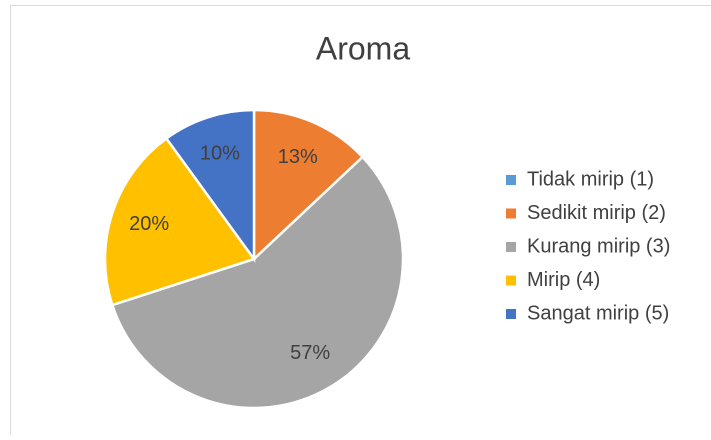 Image resolution: width=711 pixels, height=440 pixels. Describe the element at coordinates (220, 153) in the screenshot. I see `data-label: 10%` at that location.